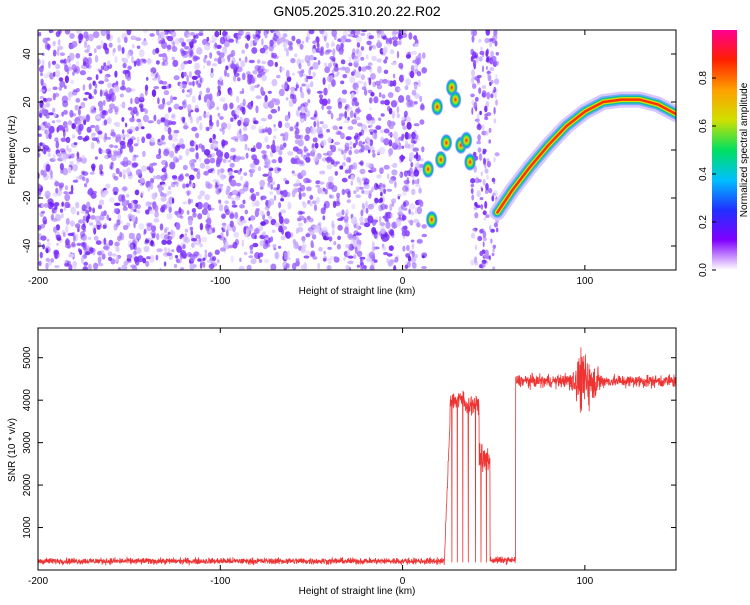 The image size is (750, 605). I want to click on colorbar-tick-label: 0.0, so click(703, 270).